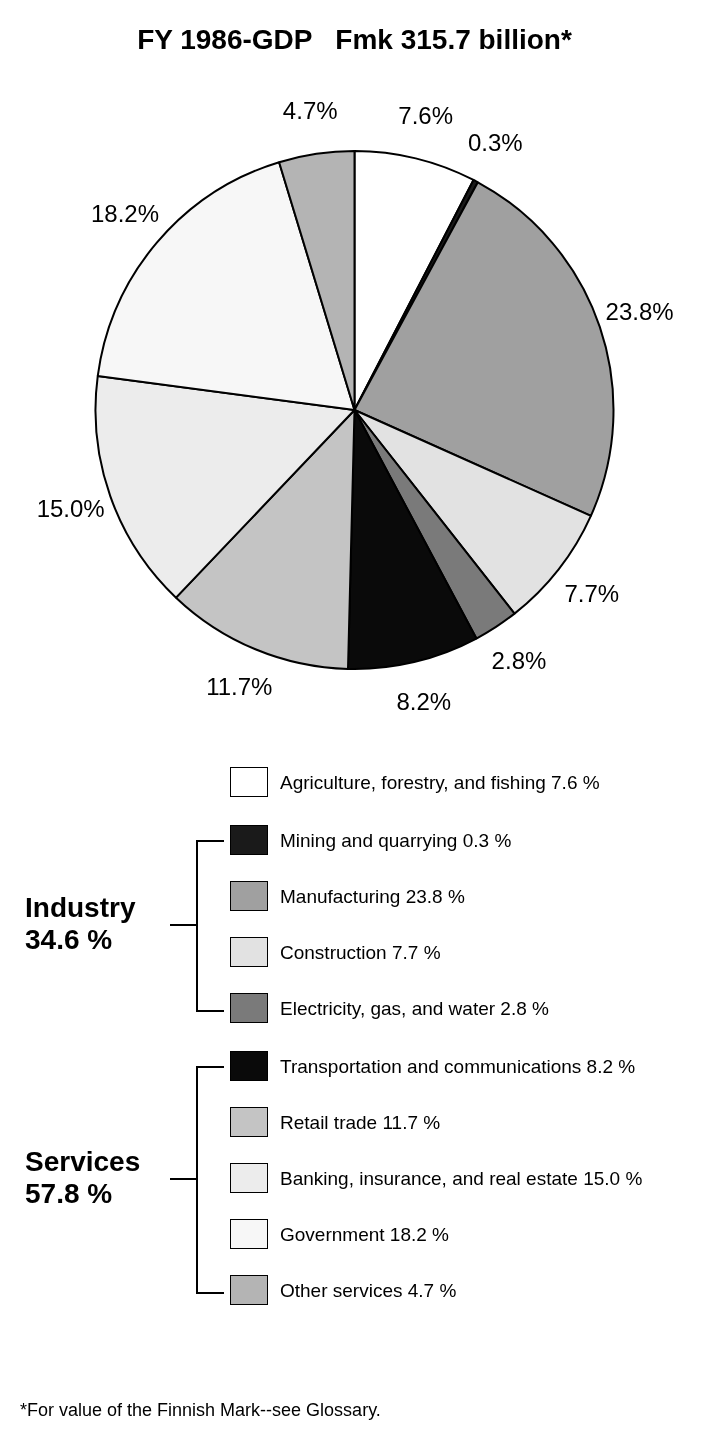  I want to click on legend-label: Transportation and communications 8.2 %, so click(458, 1066).